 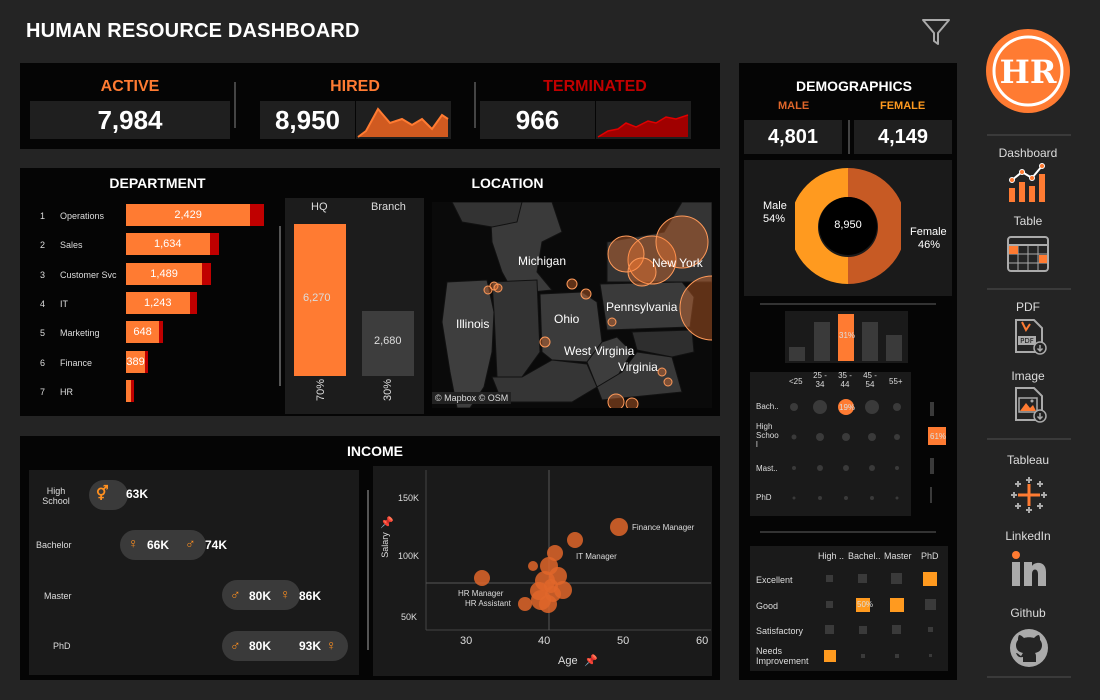 What do you see at coordinates (384, 545) in the screenshot?
I see `y-axis-label: Salary` at bounding box center [384, 545].